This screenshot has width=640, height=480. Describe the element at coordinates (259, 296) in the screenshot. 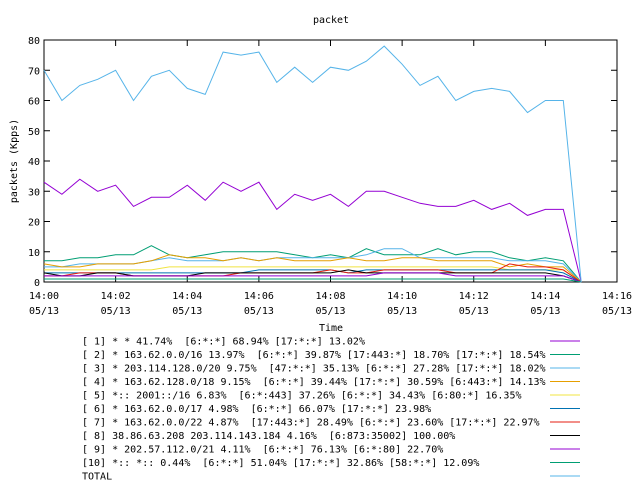

I see `x-tick-label: 14:06` at that location.